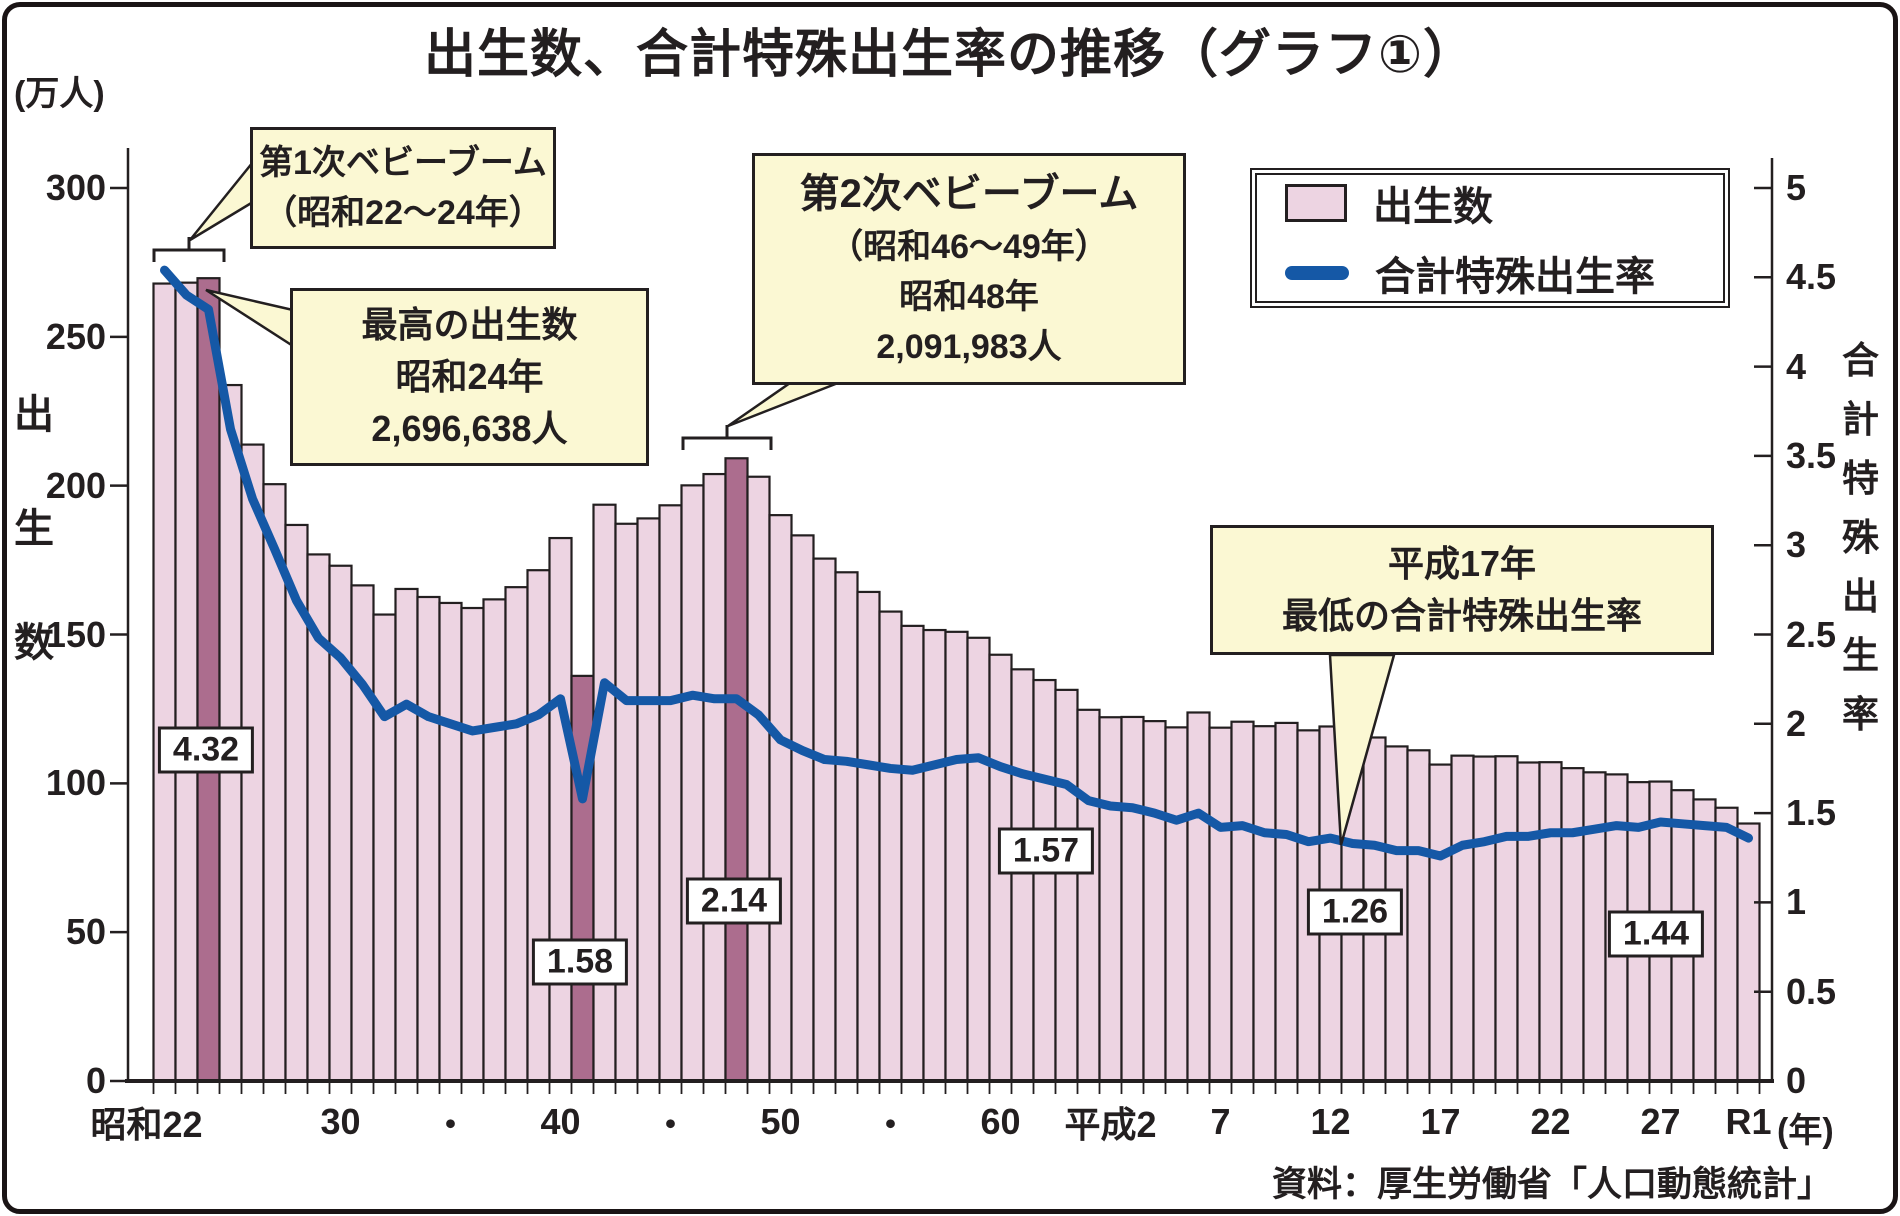 Image resolution: width=1900 pixels, height=1216 pixels. Describe the element at coordinates (1811, 277) in the screenshot. I see `right-axis-tick-label: 4.5` at that location.